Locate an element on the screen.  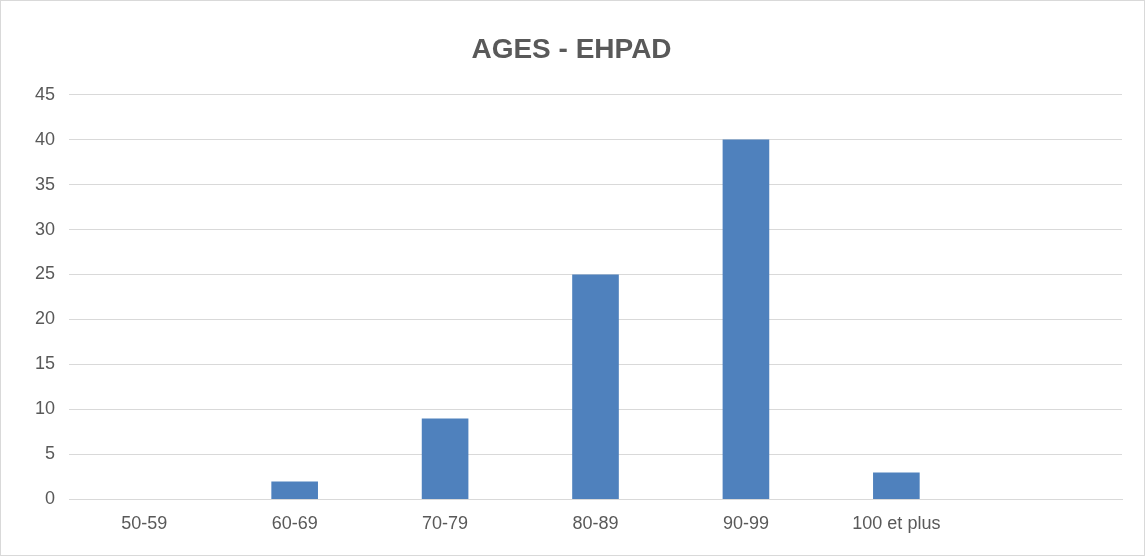
y-tick-label: 45 is located at coordinates (45, 93).